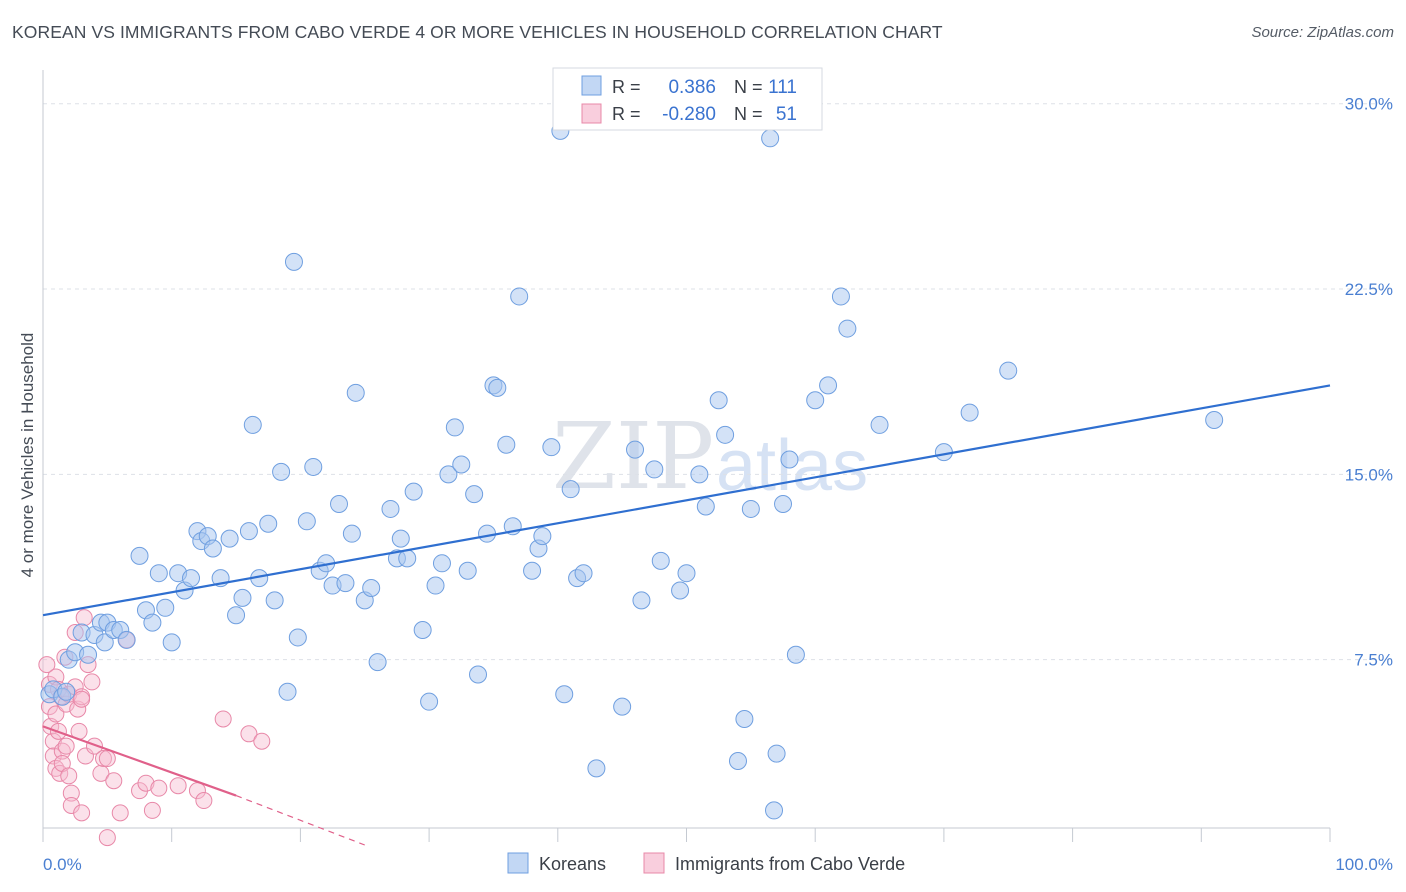 This screenshot has height=892, width=1406. I want to click on legend-n-label-korean: N =, so click(748, 87).